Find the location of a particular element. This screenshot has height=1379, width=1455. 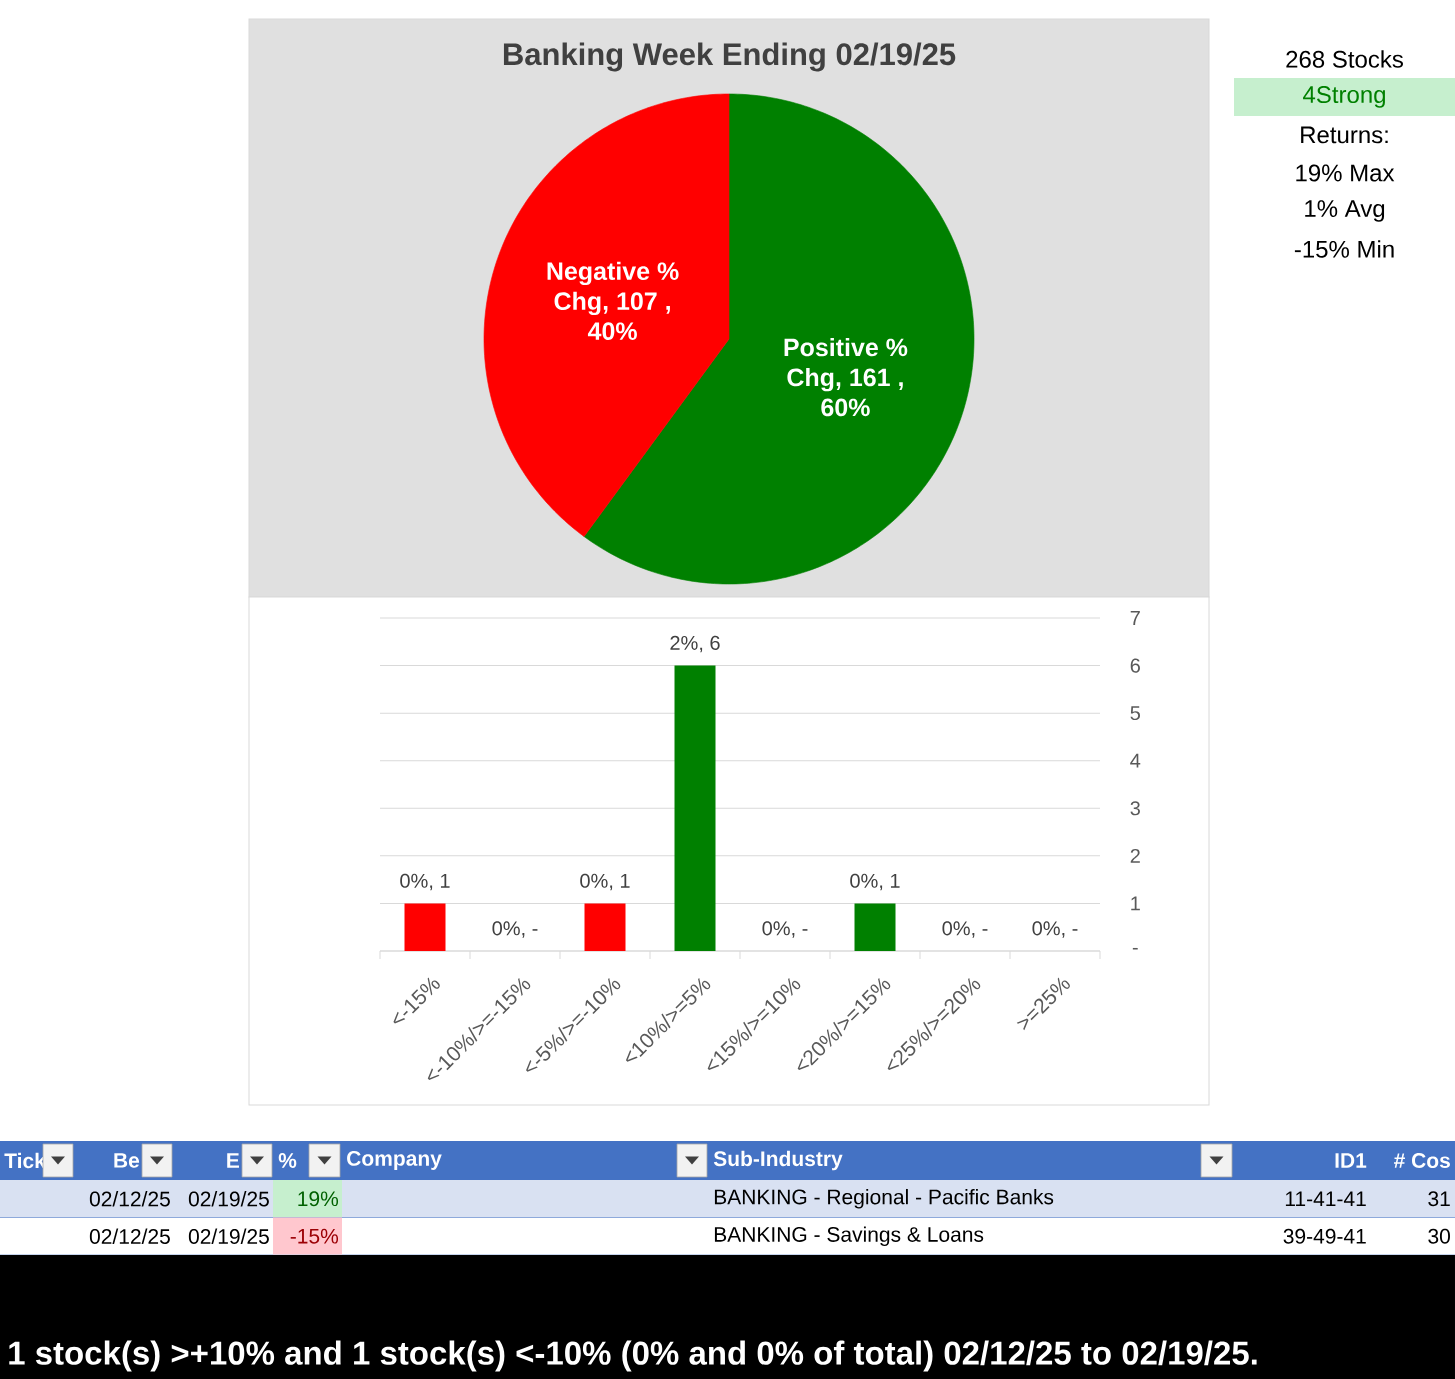

y-tick-label: 4 is located at coordinates (1135, 760).